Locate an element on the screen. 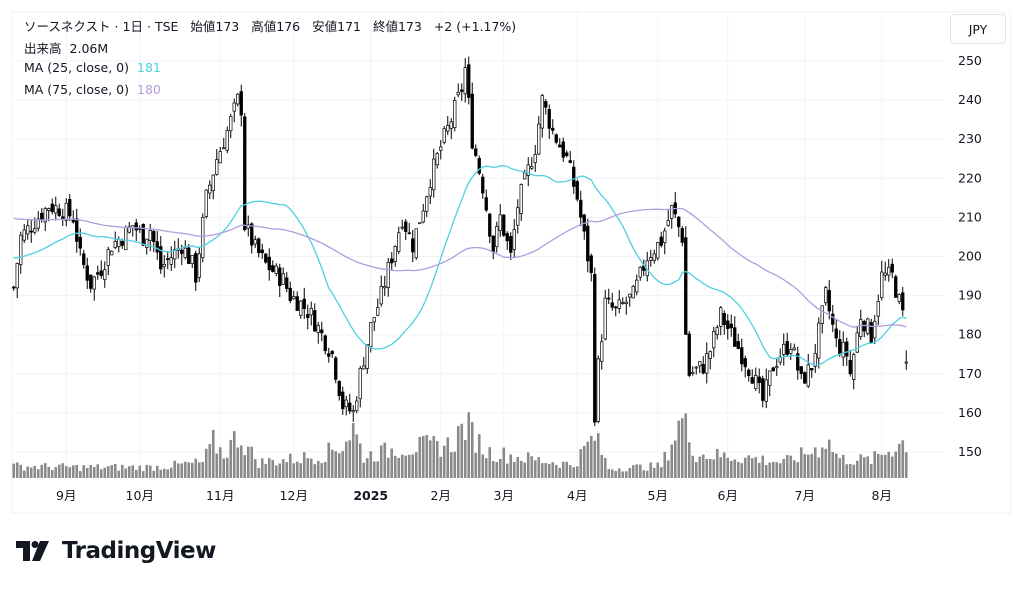  time-axis: 9月 10月 11月 12月 2025 2月 3月 4月 5月 6月 7月 8月 is located at coordinates (474, 495).